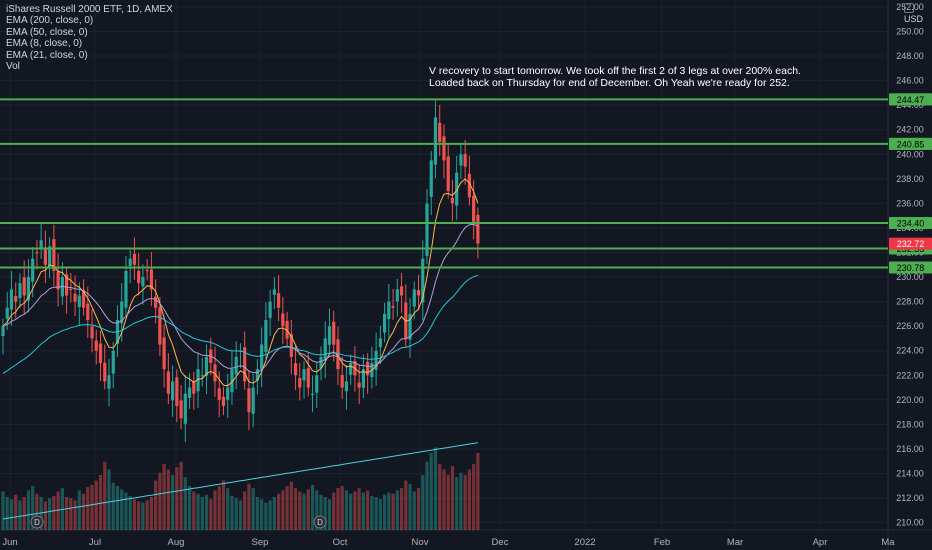 The image size is (932, 550). Describe the element at coordinates (910, 81) in the screenshot. I see `y-tick-label: 246.00` at that location.